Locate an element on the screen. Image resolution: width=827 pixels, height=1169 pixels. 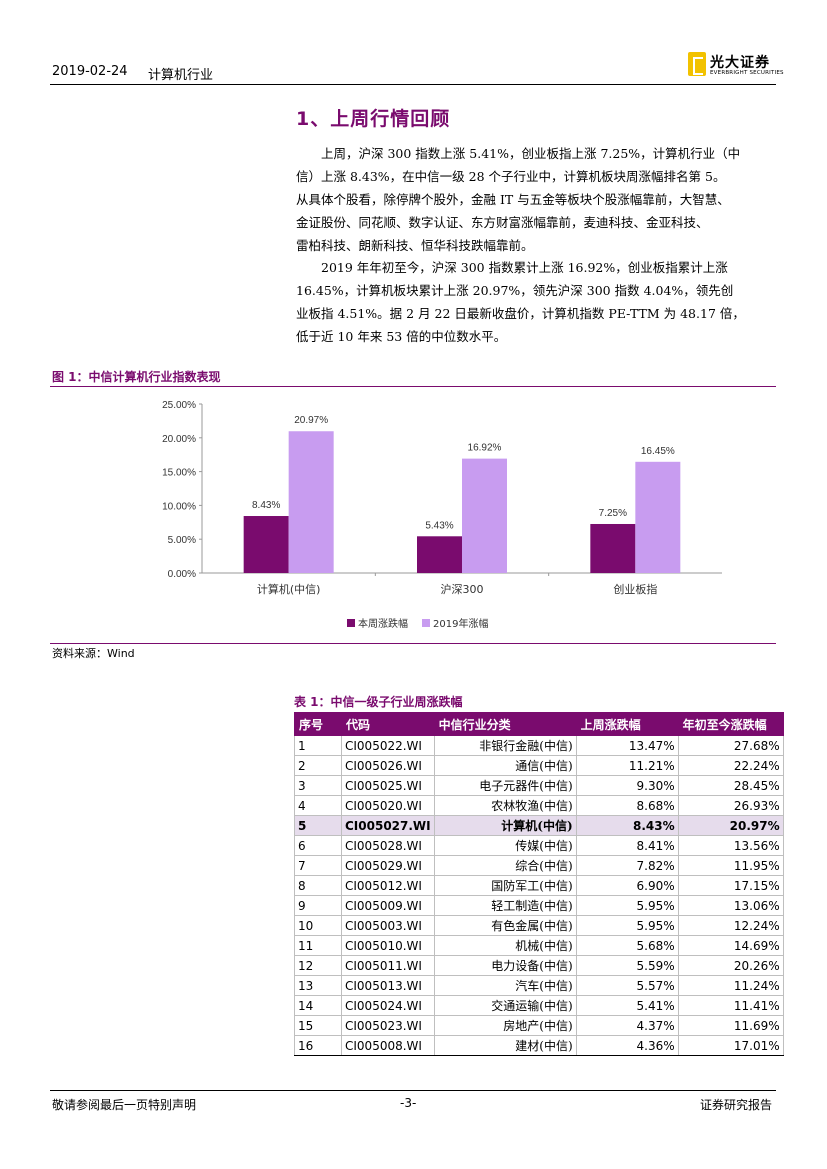
cell-ytd-change: 22.24% is located at coordinates (730, 765).